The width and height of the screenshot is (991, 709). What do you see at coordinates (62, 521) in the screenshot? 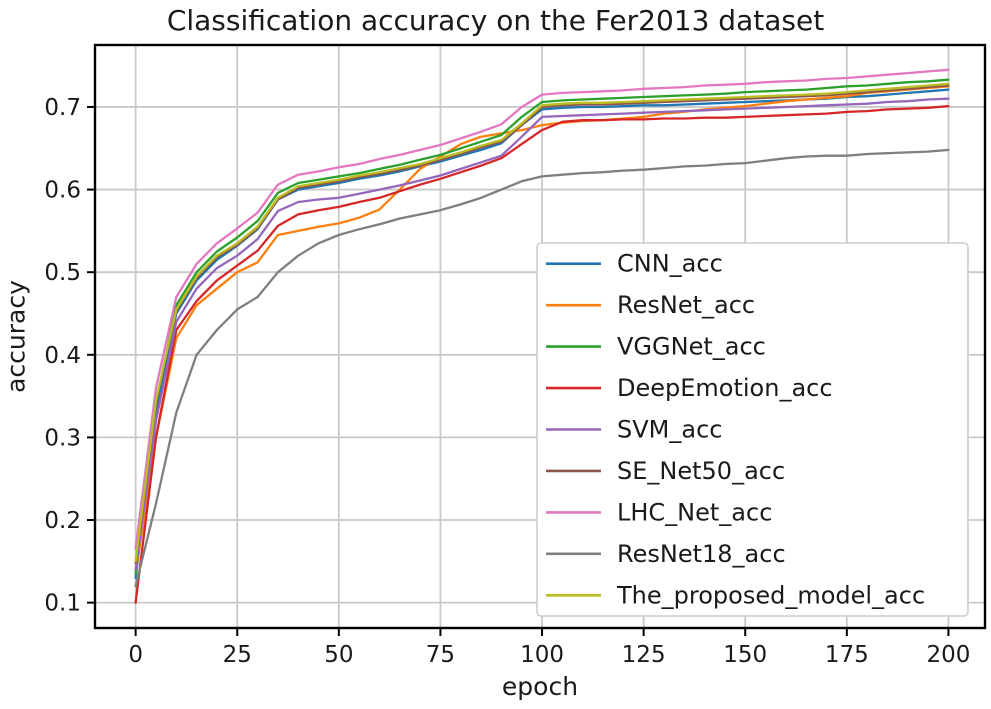
I see `y-tick-label: 0.2` at bounding box center [62, 521].